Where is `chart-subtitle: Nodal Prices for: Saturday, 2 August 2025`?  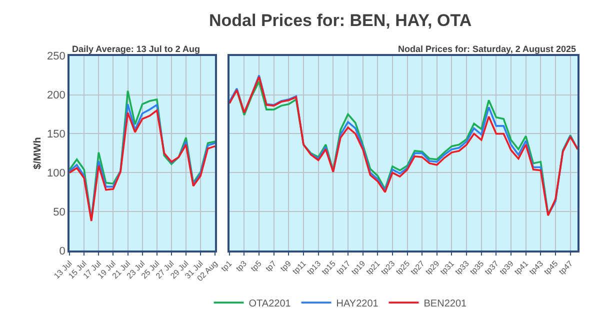
chart-subtitle: Nodal Prices for: Saturday, 2 August 2025 is located at coordinates (487, 49).